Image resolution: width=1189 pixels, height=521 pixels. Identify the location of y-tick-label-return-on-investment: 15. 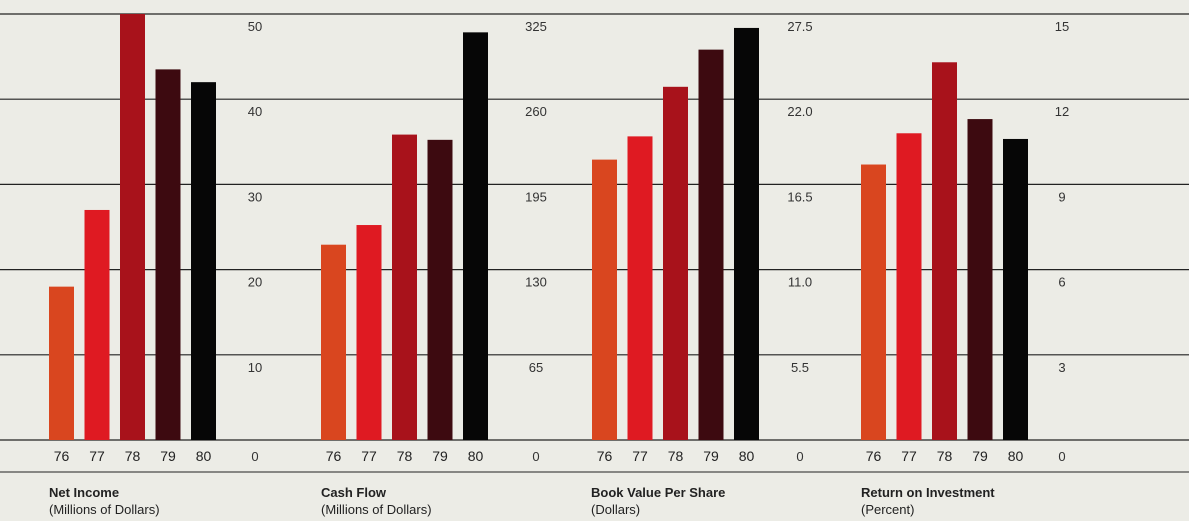
(1062, 26).